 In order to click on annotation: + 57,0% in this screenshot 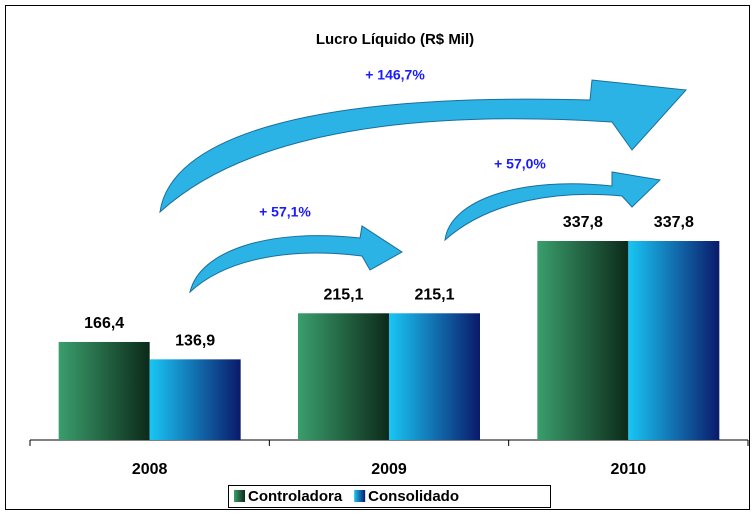, I will do `click(520, 164)`.